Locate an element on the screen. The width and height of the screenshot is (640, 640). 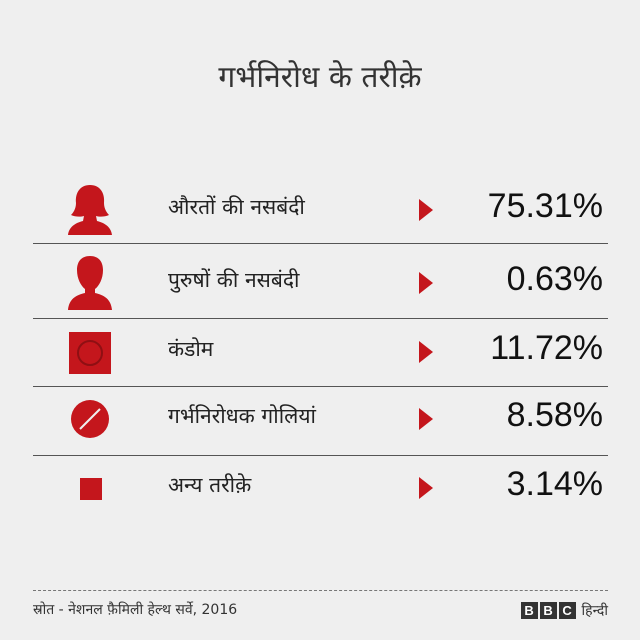
row: गर्भनिरोधक गोलियां 8.58% is located at coordinates (320, 419).